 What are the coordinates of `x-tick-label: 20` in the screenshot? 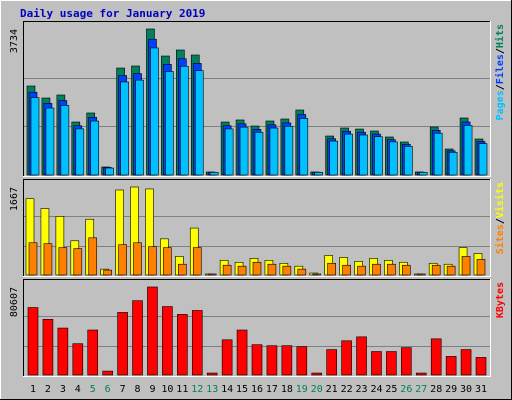 It's located at (317, 389).